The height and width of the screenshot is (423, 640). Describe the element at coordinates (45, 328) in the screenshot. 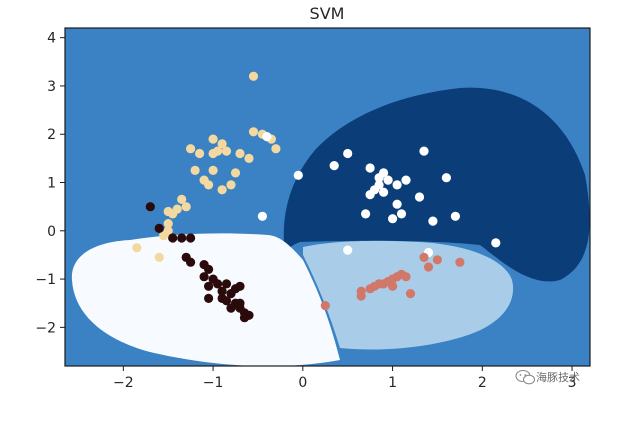

I see `y-tick-label: −2` at that location.